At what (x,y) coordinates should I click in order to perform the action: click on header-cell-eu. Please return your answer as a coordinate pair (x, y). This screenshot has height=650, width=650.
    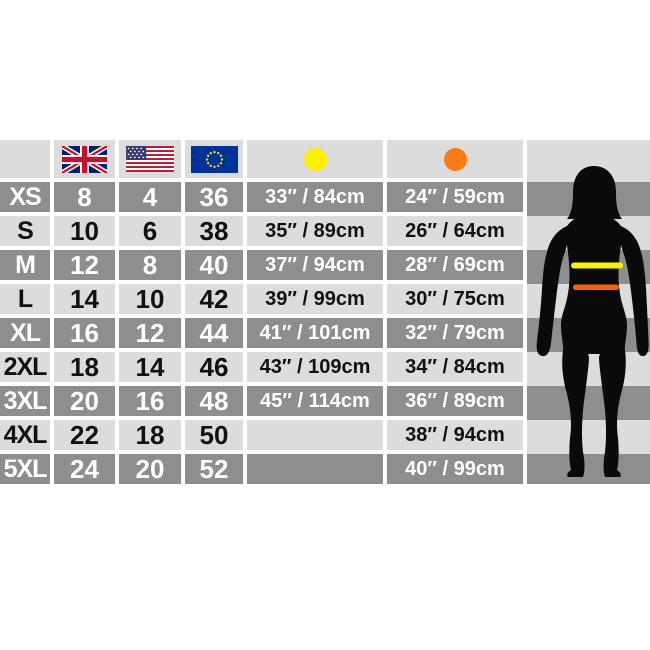
    Looking at the image, I should click on (214, 159).